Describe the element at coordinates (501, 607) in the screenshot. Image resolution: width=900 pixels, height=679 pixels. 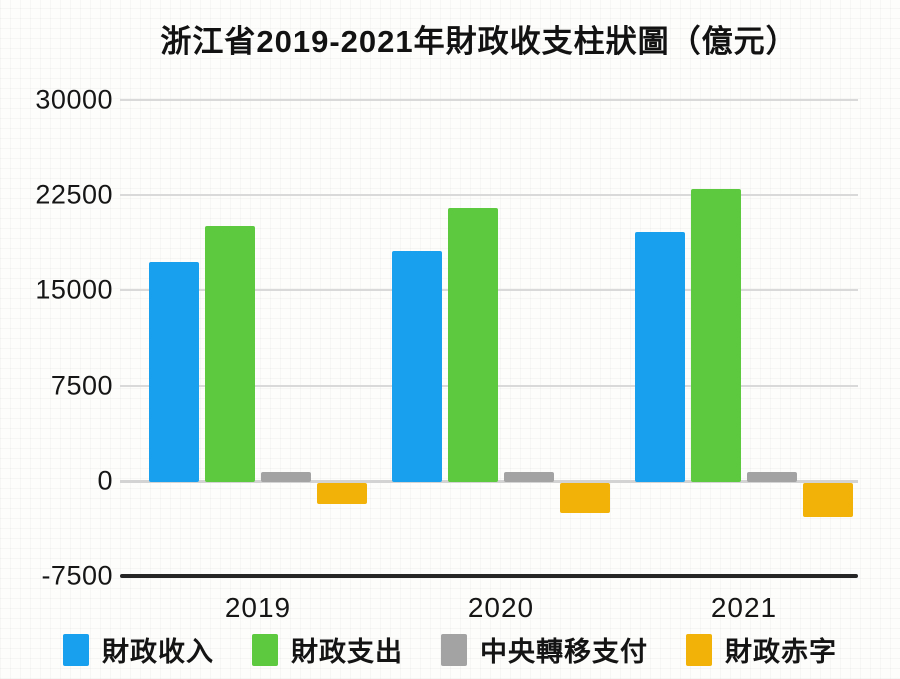
I see `x-axis-tick-label: 2020` at that location.